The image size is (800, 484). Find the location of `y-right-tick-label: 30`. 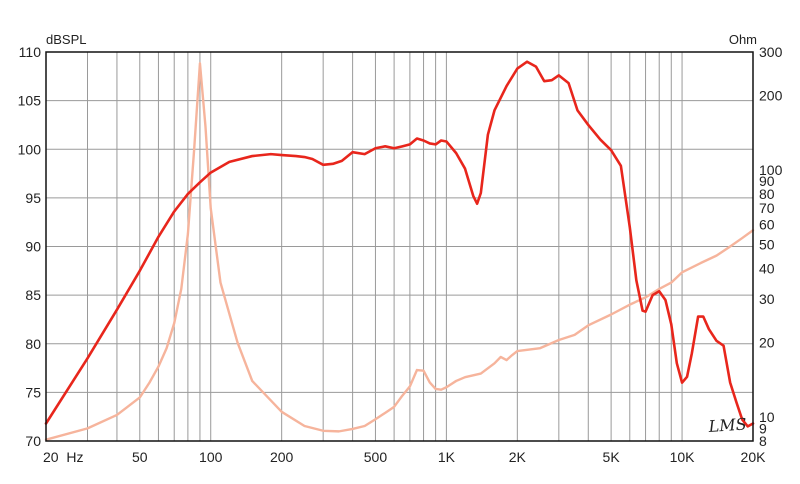

y-right-tick-label: 30 is located at coordinates (767, 299).